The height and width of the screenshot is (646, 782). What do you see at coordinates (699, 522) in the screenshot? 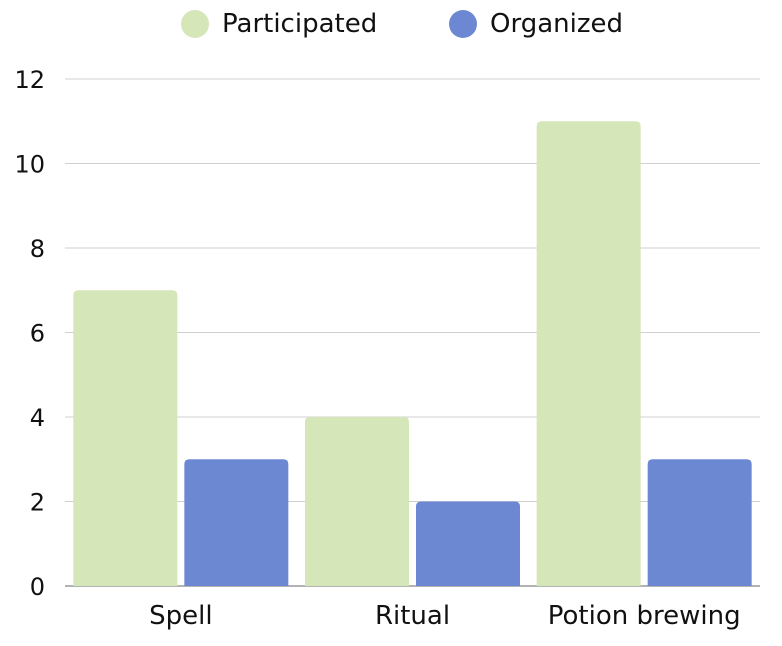
I see `bar-organized-potion-brewing` at bounding box center [699, 522].